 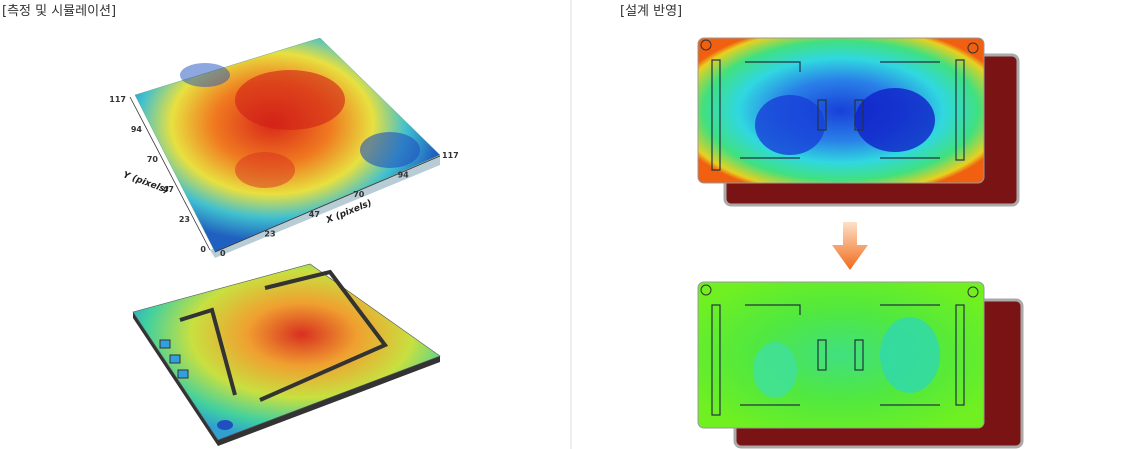 What do you see at coordinates (168, 189) in the screenshot?
I see `y-tick-label: 47` at bounding box center [168, 189].